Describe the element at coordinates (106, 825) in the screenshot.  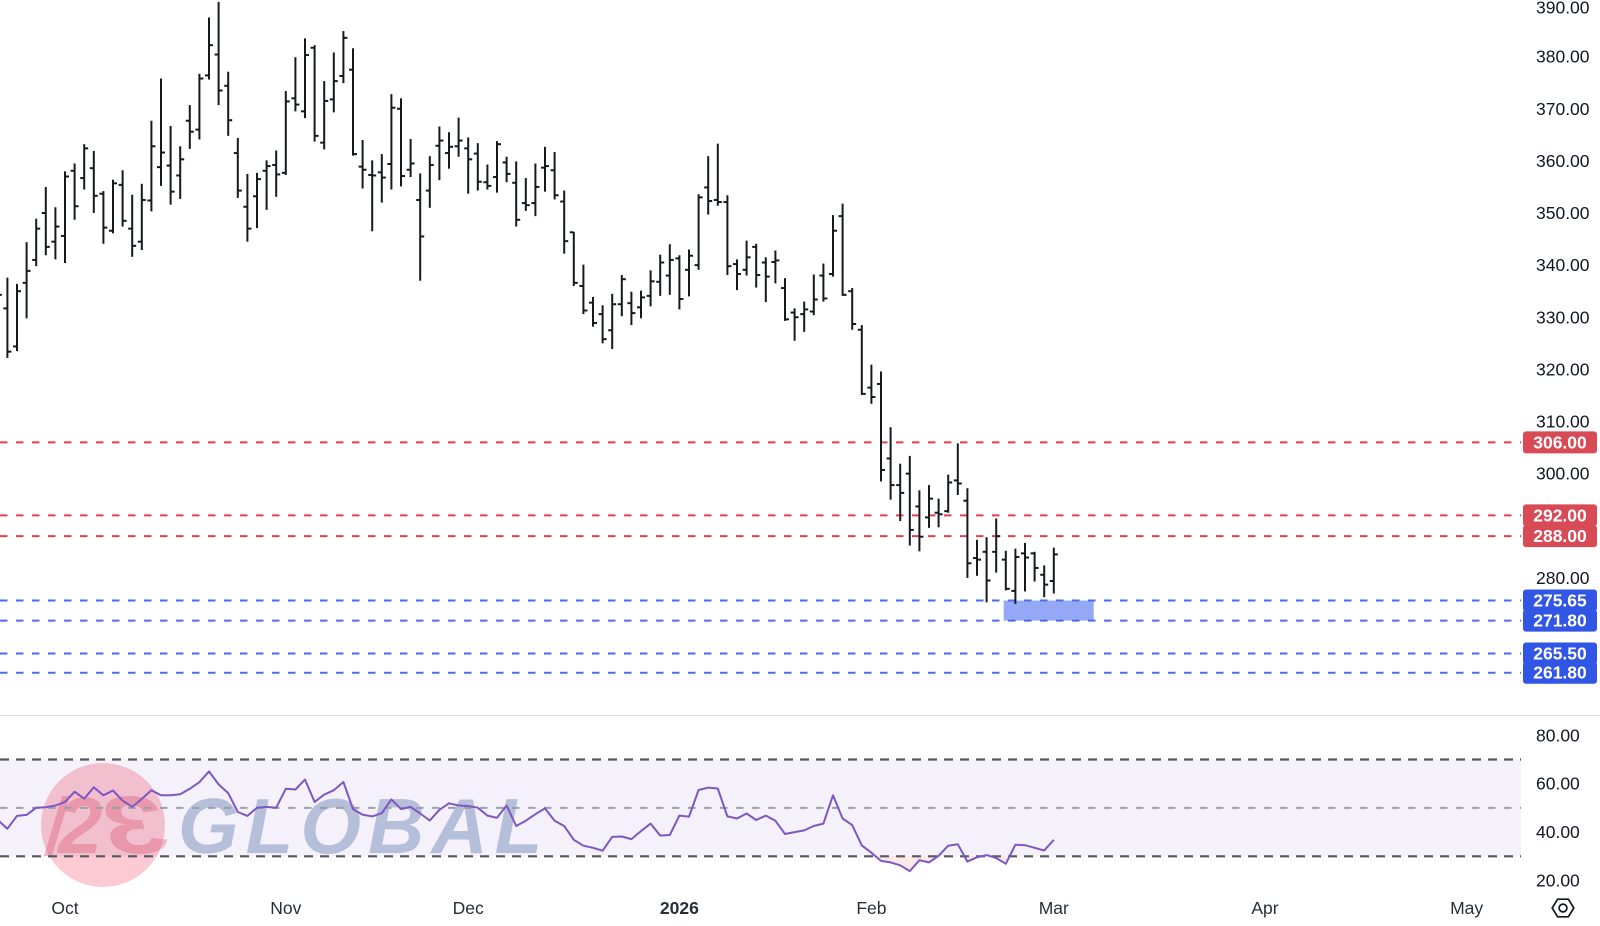
I see `watermark-logo-monogram: 2 3` at that location.